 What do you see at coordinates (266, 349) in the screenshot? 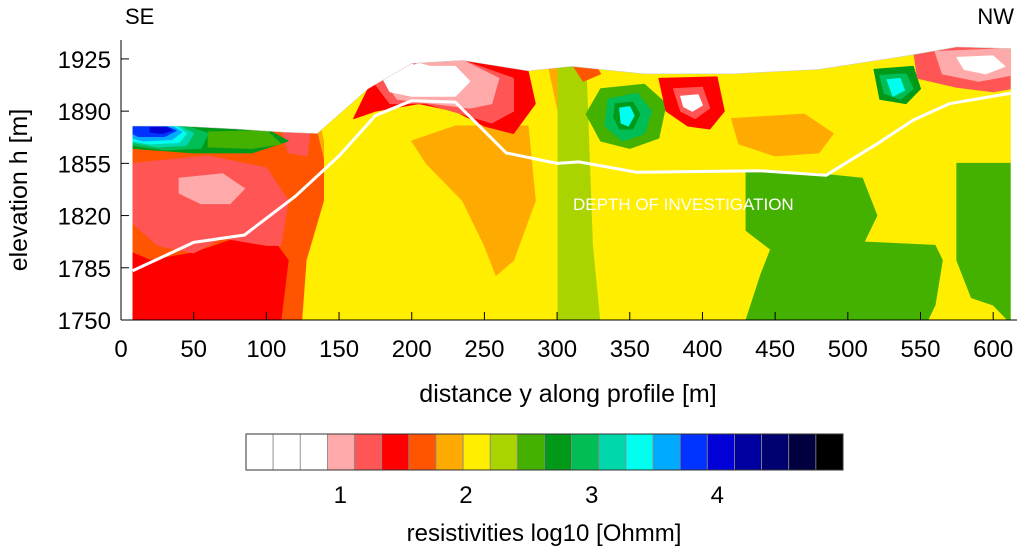
I see `x-tick-label: 100` at bounding box center [266, 349].